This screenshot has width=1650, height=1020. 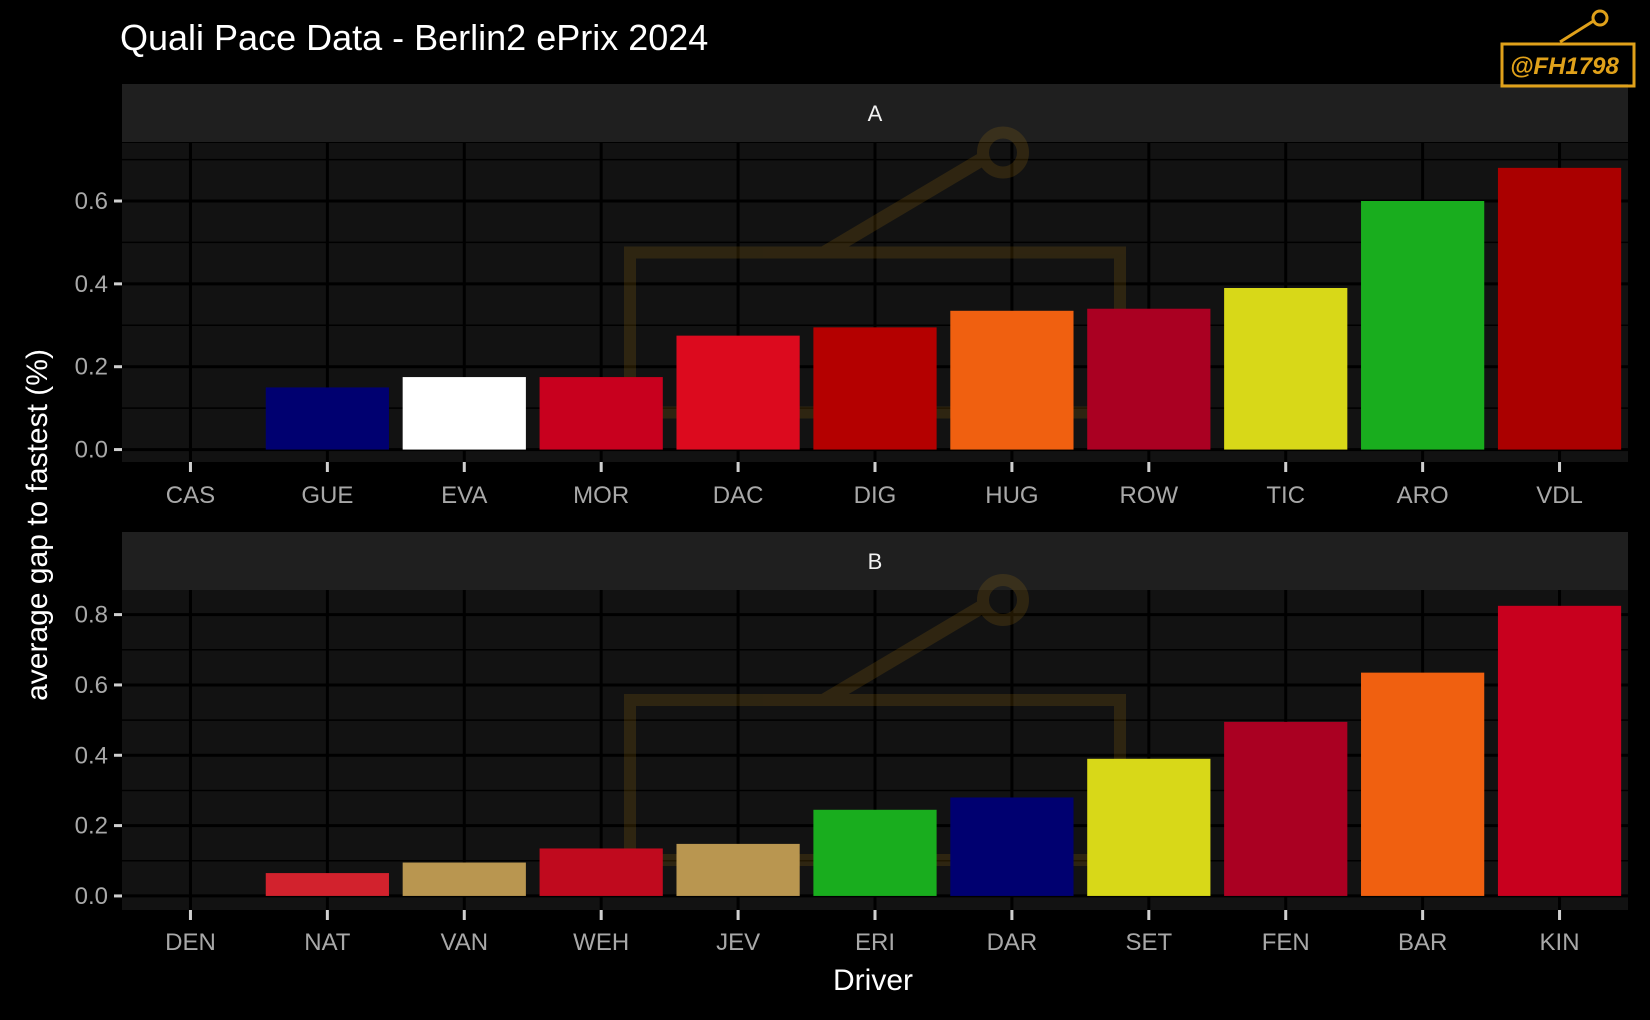 I want to click on x-tick-label: ARO, so click(x=1423, y=495).